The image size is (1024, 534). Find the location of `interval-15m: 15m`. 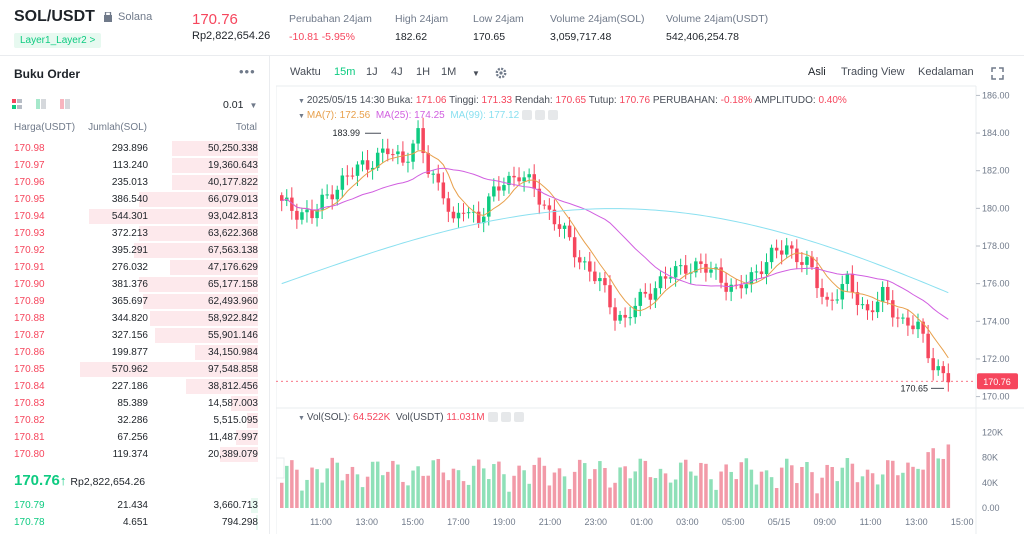

interval-15m: 15m is located at coordinates (345, 72).